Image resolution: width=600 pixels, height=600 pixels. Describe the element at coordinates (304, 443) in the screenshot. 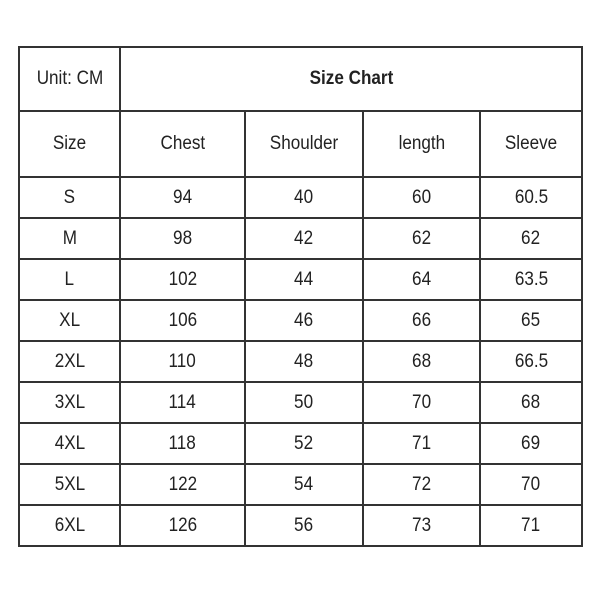

I see `table-cell: 52` at that location.